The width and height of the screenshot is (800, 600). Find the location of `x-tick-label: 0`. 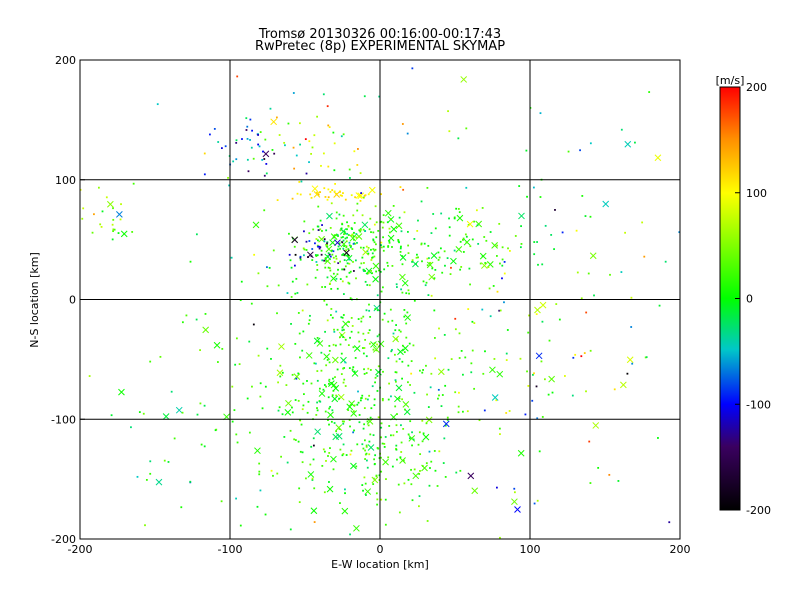

x-tick-label: 0 is located at coordinates (380, 549).